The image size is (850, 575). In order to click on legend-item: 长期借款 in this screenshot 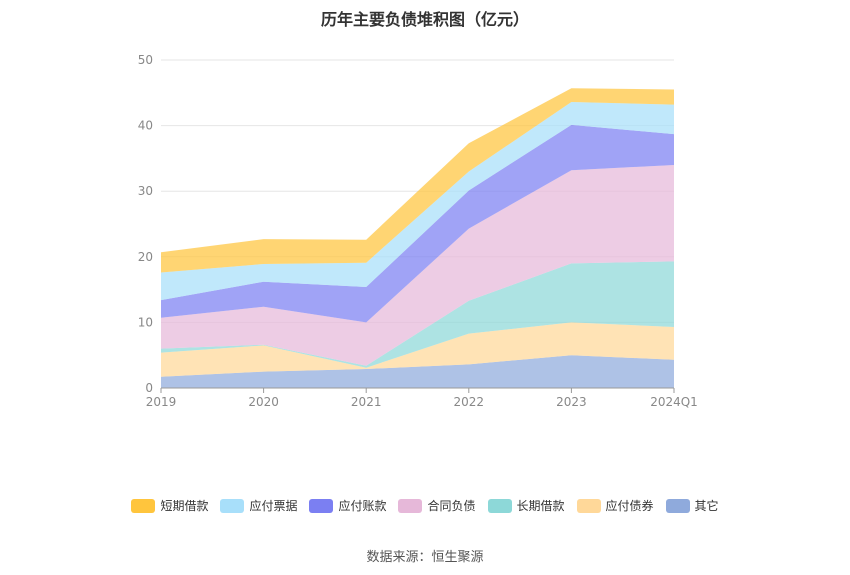, I will do `click(526, 505)`.